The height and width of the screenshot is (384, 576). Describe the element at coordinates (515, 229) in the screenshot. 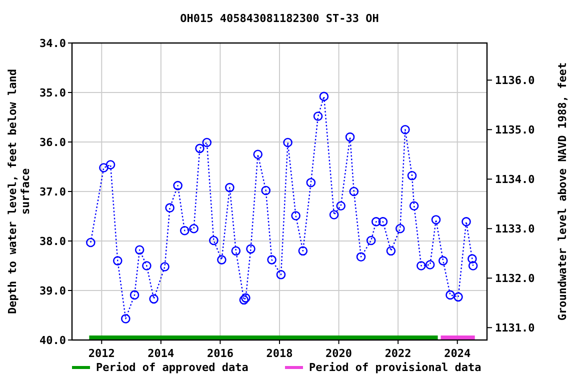

I see `y2-tick-label: 1133.0` at that location.